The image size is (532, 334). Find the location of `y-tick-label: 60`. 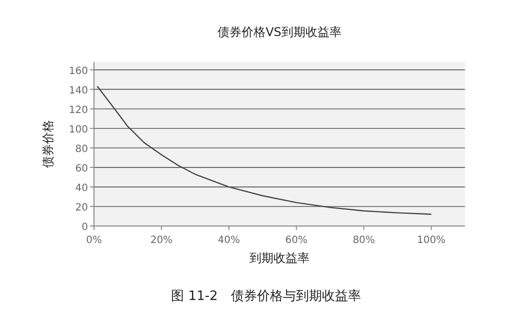

y-tick-label: 60 is located at coordinates (81, 168).